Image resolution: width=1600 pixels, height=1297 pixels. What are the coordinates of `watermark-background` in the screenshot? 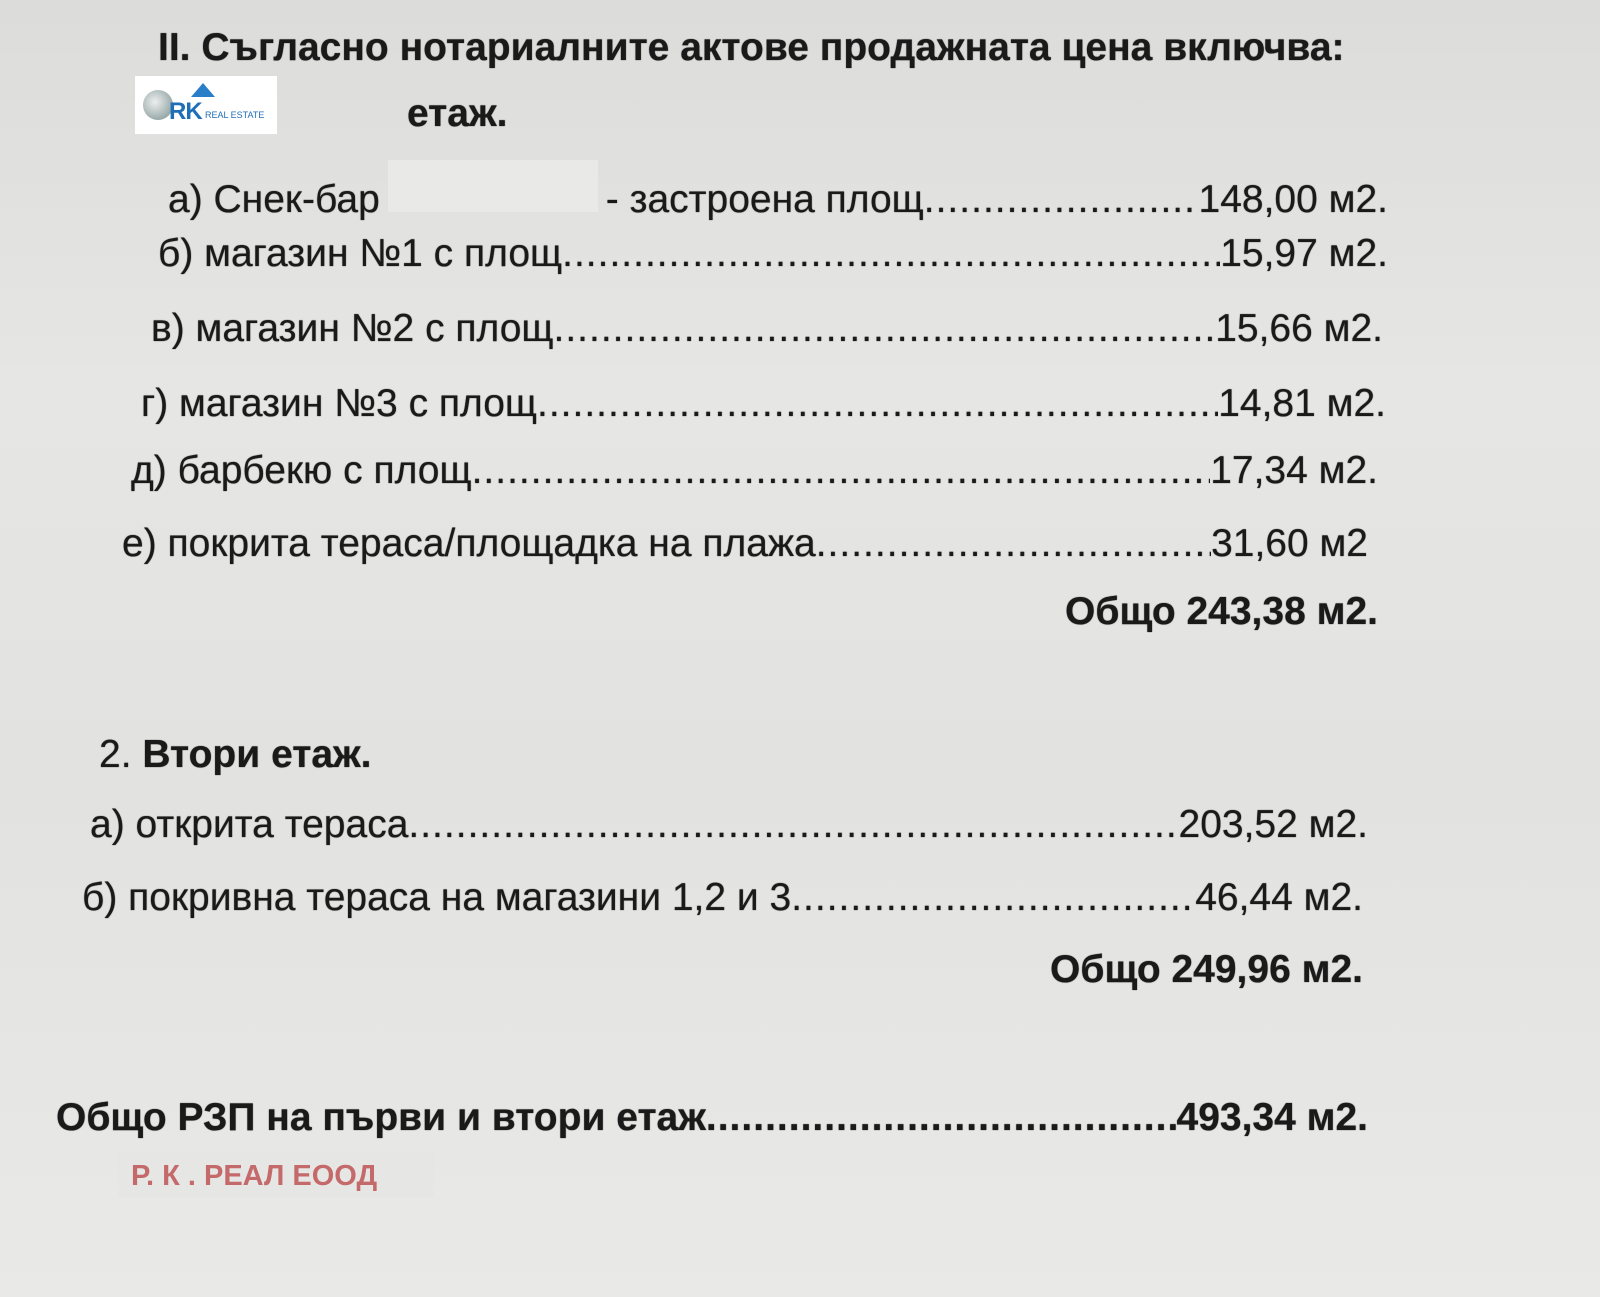 It's located at (276, 1175).